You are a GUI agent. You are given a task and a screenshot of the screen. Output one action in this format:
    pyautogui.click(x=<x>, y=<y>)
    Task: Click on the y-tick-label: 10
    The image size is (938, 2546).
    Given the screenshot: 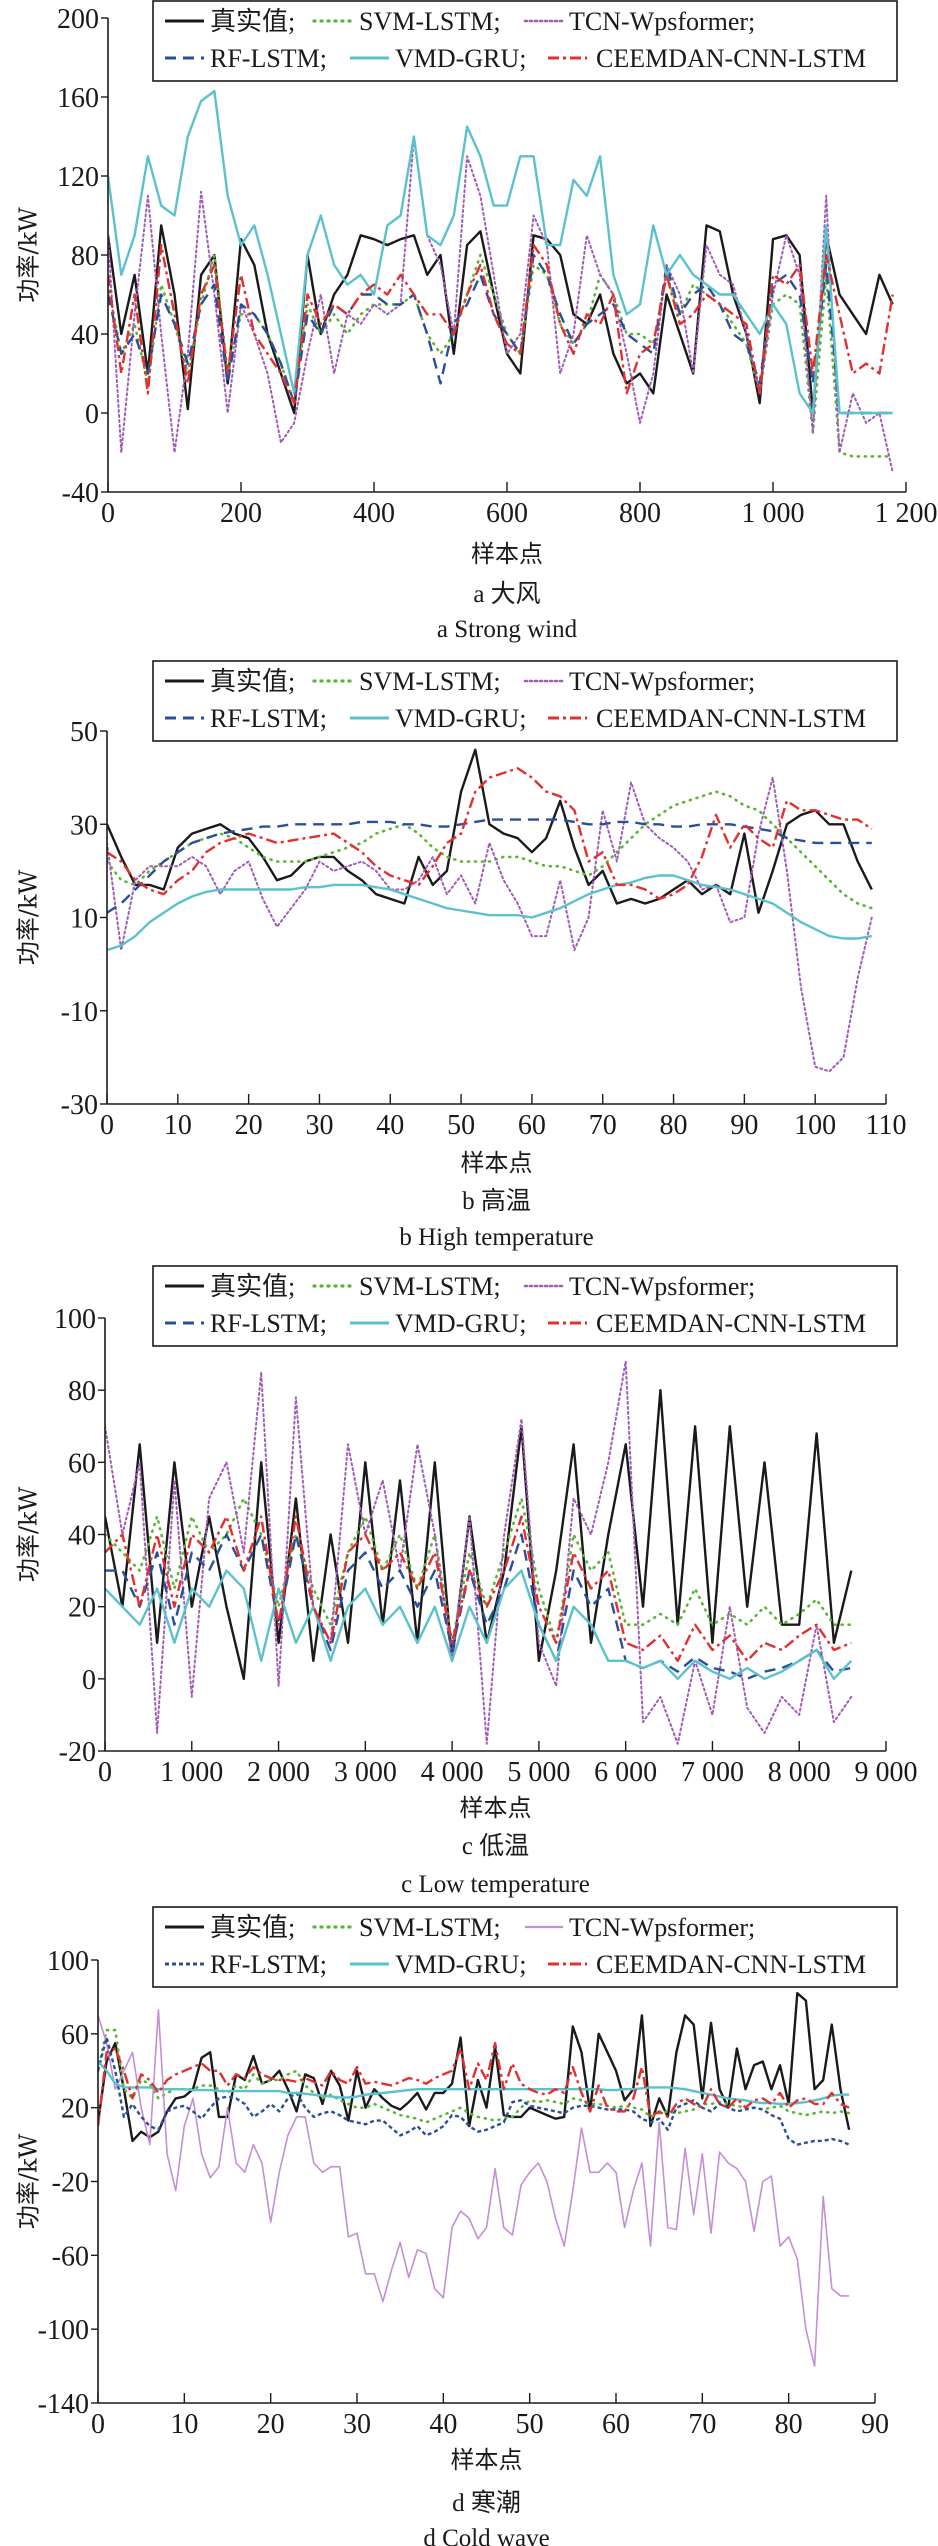 What is the action you would take?
    pyautogui.click(x=84, y=919)
    